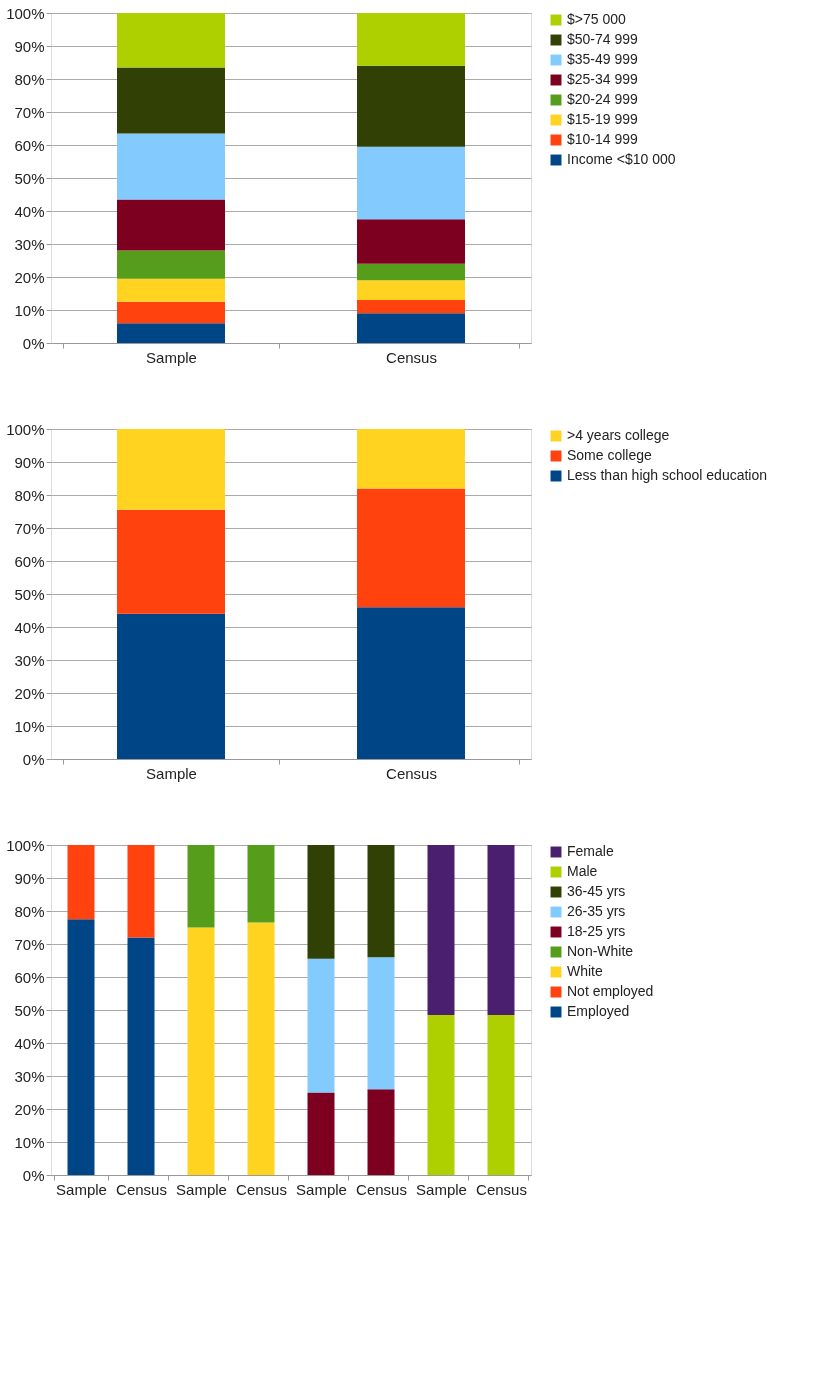  What do you see at coordinates (603, 39) in the screenshot?
I see `legend-label: $50-74 999` at bounding box center [603, 39].